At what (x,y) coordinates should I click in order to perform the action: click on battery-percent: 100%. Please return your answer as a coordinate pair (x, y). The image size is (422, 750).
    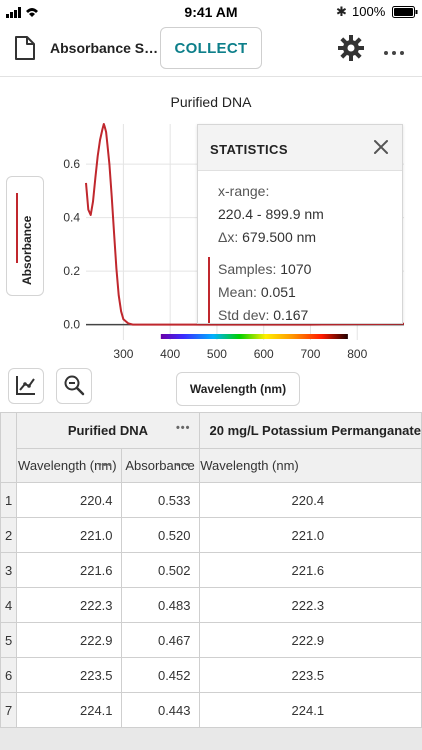
    Looking at the image, I should click on (369, 11).